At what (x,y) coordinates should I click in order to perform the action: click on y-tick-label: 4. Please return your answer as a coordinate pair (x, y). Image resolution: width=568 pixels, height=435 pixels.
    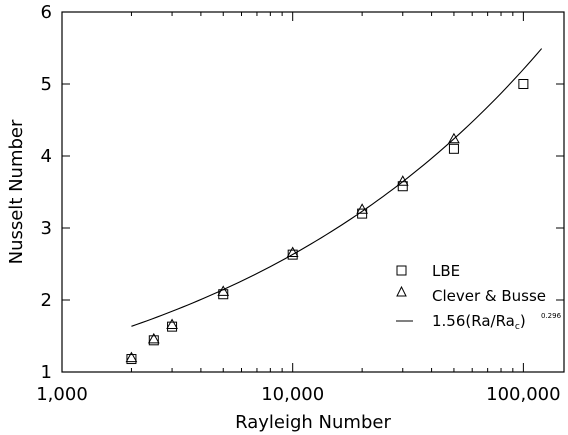
    Looking at the image, I should click on (46, 156).